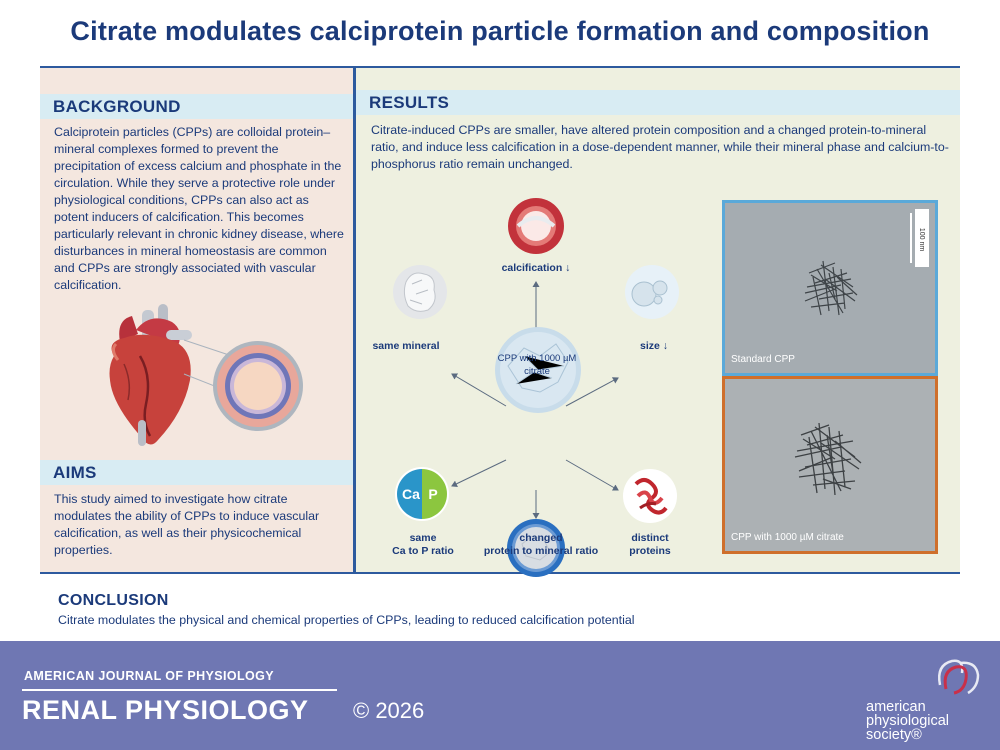 This screenshot has width=1000, height=750. Describe the element at coordinates (541, 538) in the screenshot. I see `protein-mineral-ratio-label-line1: changed` at that location.